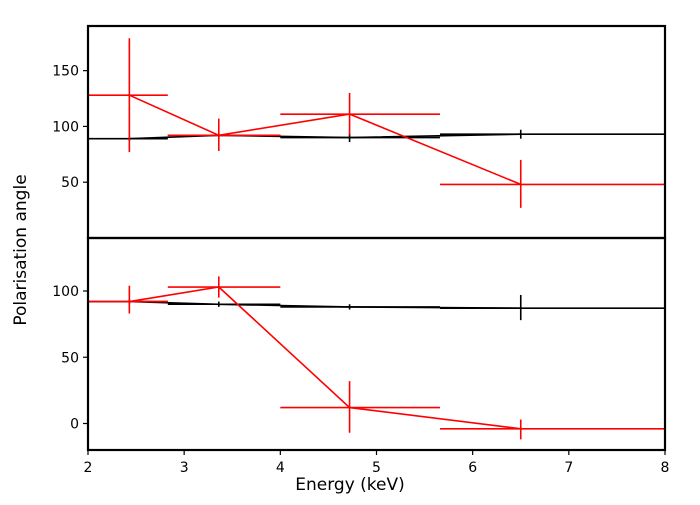 The image size is (700, 505). What do you see at coordinates (325, 136) in the screenshot?
I see `top-black-series-line` at bounding box center [325, 136].